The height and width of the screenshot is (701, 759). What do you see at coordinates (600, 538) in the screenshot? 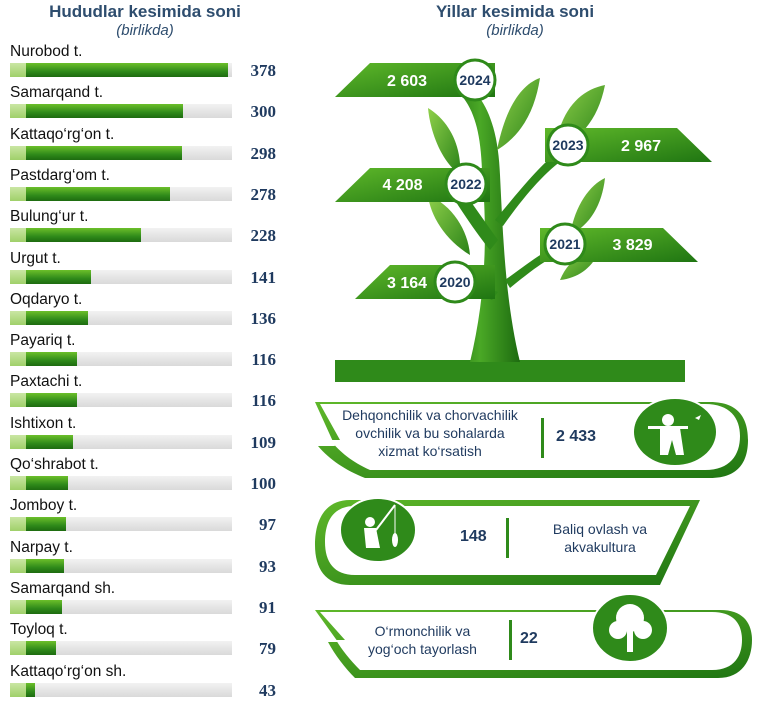
I see `category-text-fishing: Baliq ovlash va akvakultura` at bounding box center [600, 538].